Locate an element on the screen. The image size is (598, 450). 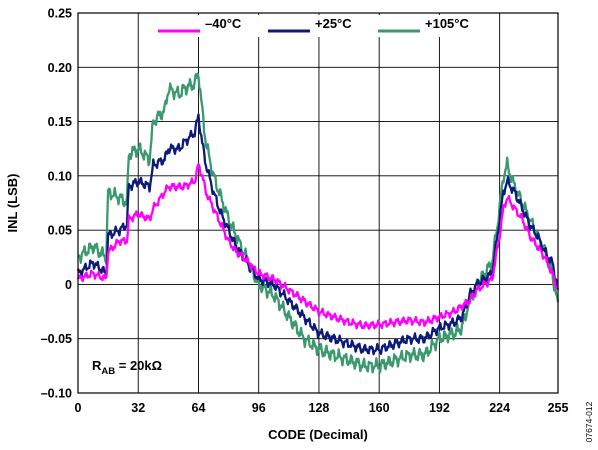
y-tick-label: 0 is located at coordinates (68, 285).